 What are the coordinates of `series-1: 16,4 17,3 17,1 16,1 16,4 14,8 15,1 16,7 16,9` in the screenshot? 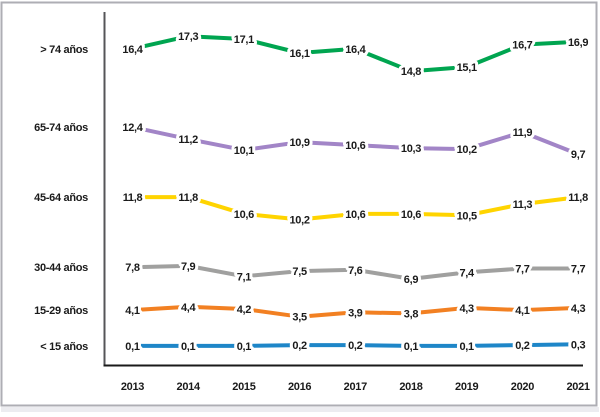 It's located at (355, 54).